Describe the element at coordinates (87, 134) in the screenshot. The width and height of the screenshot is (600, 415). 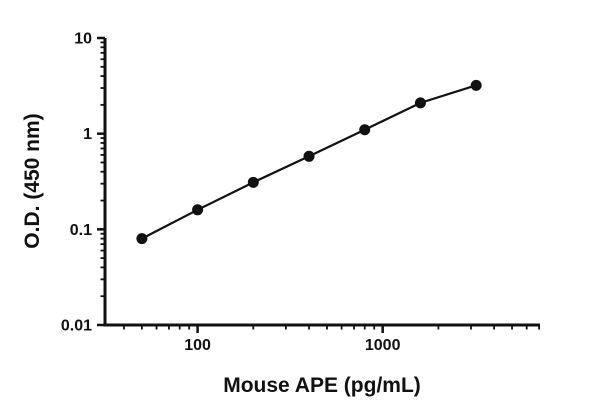
I see `y-tick-label: 1` at that location.